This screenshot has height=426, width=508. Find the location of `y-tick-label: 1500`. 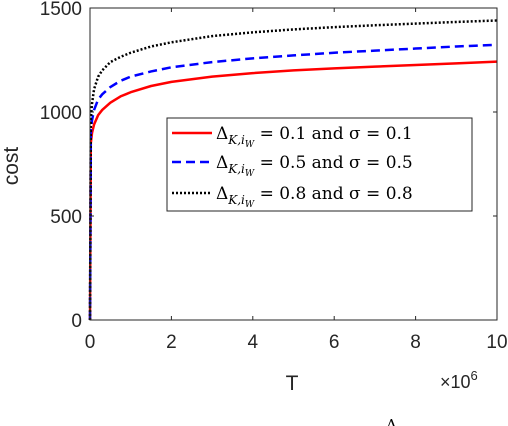

y-tick-label: 1500 is located at coordinates (61, 10).